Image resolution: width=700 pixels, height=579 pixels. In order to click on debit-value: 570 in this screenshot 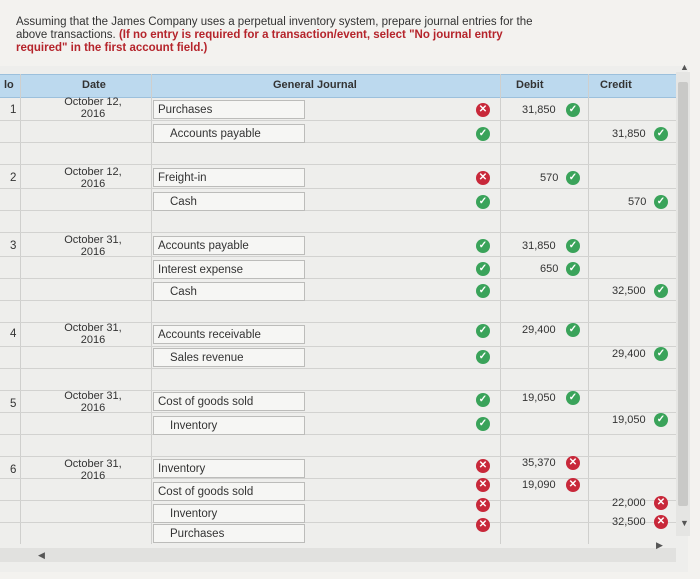, I will do `click(549, 178)`.